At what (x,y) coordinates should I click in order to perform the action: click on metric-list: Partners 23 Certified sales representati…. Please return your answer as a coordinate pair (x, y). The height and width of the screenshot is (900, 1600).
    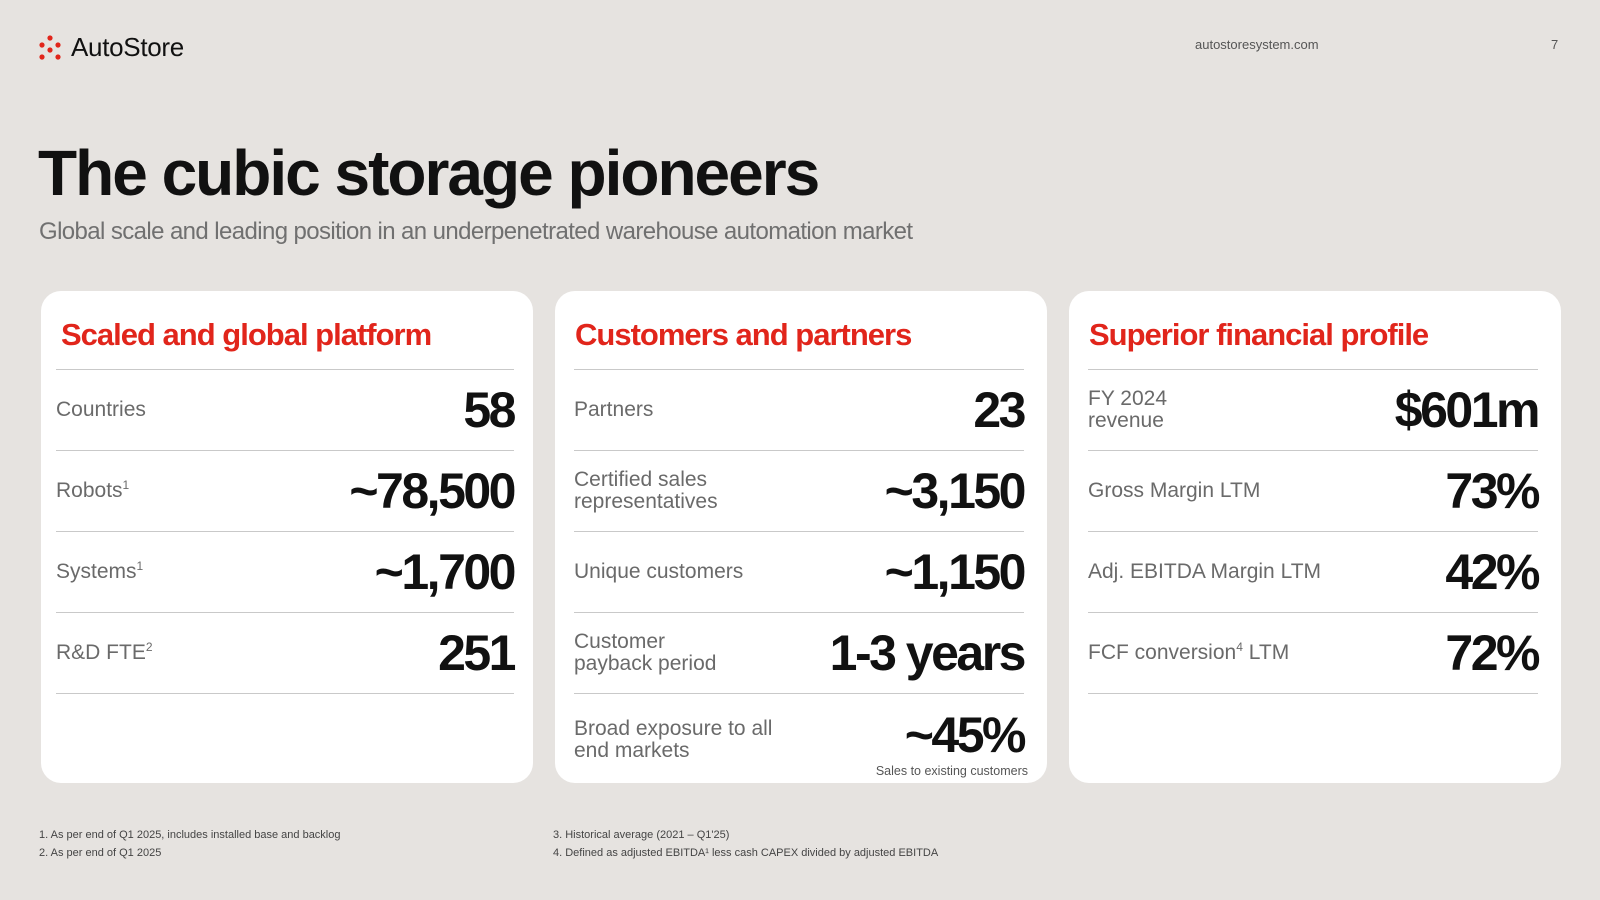
    Looking at the image, I should click on (801, 577).